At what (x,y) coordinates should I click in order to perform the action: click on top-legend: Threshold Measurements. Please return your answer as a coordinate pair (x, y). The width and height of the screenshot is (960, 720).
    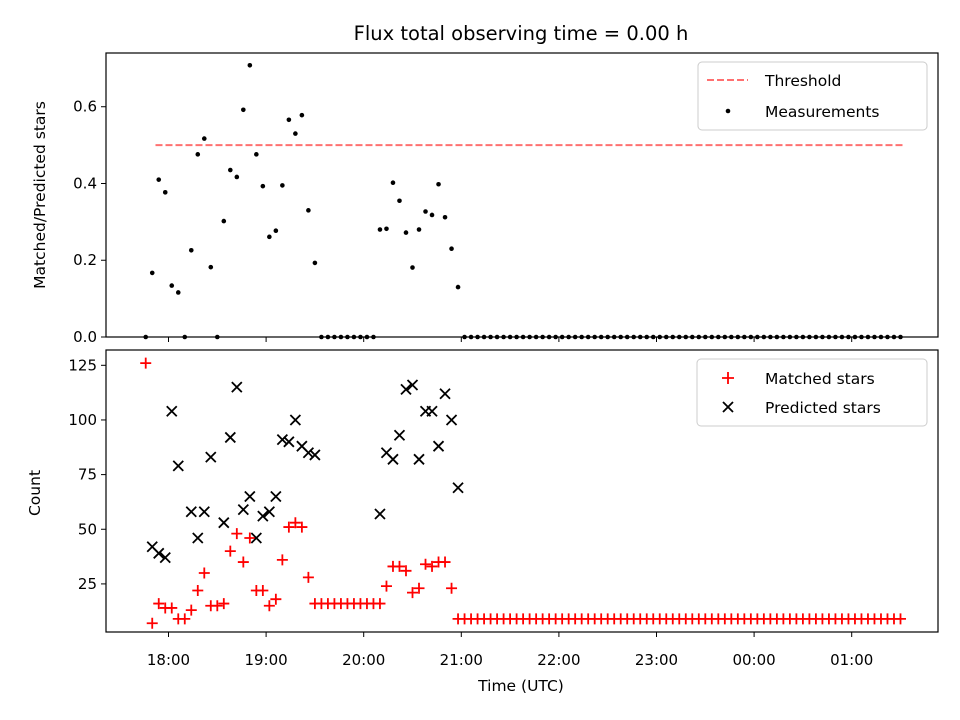
    Looking at the image, I should click on (812, 96).